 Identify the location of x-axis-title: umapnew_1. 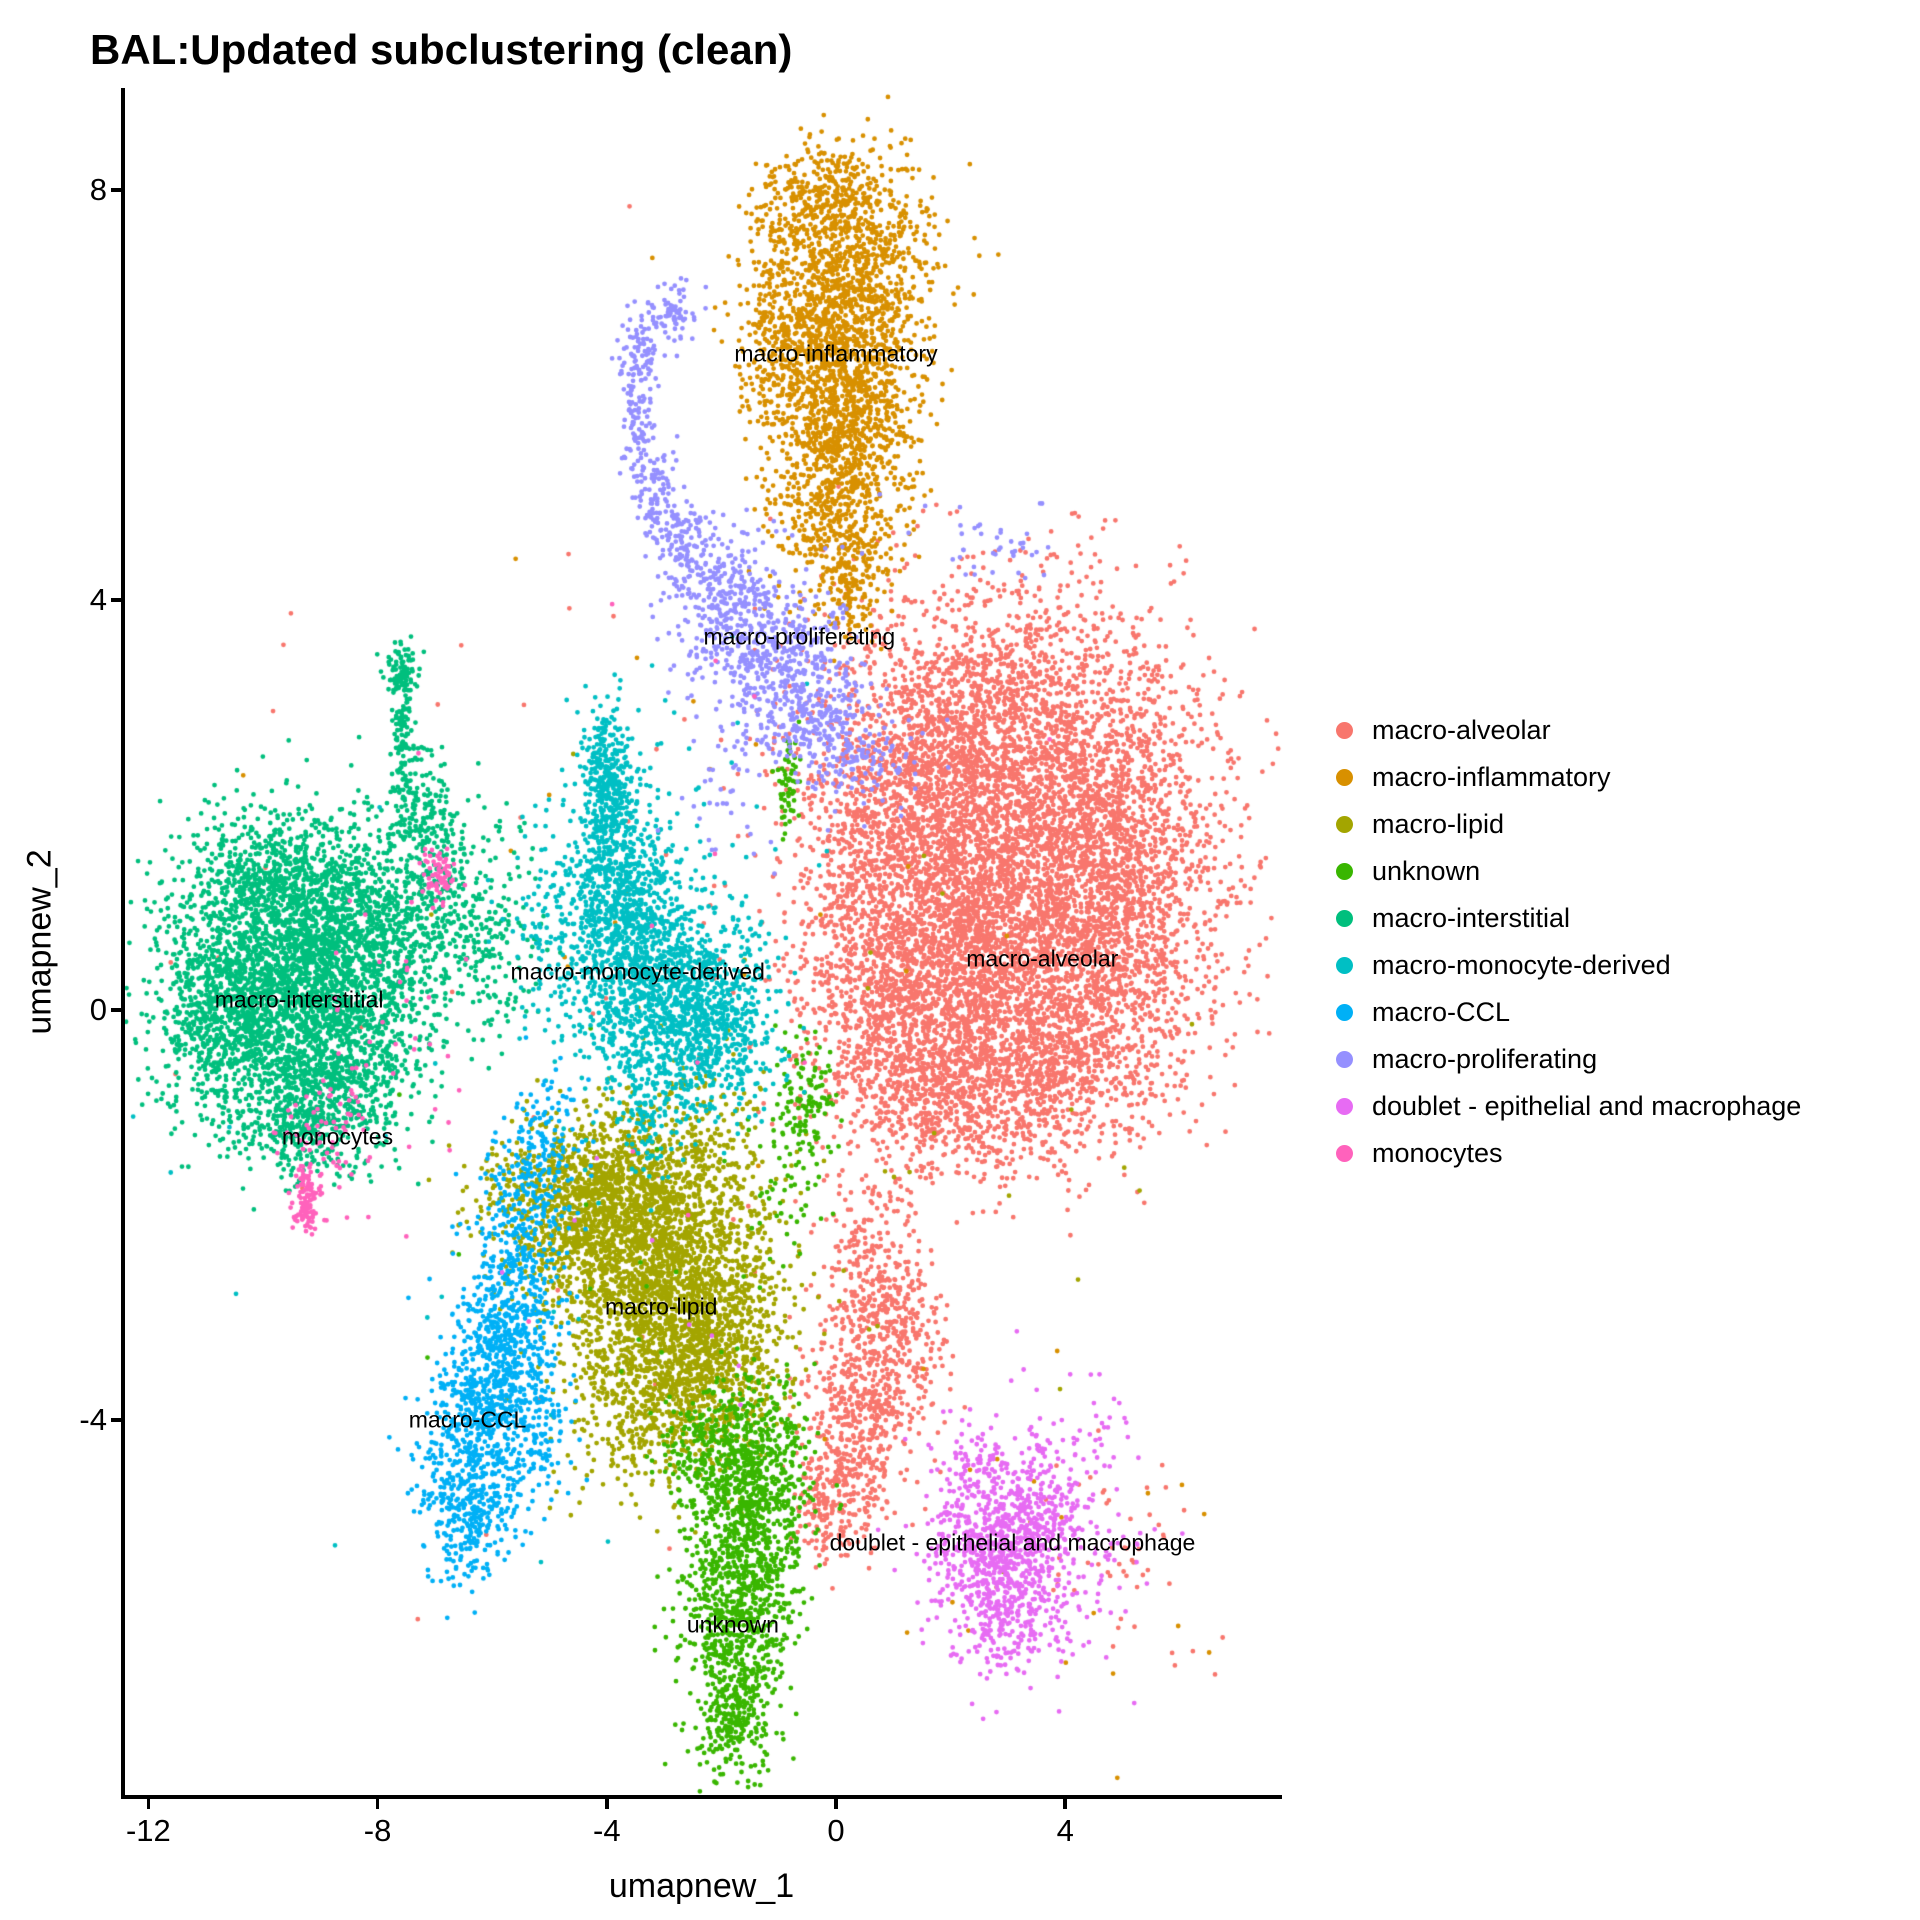
(701, 1886).